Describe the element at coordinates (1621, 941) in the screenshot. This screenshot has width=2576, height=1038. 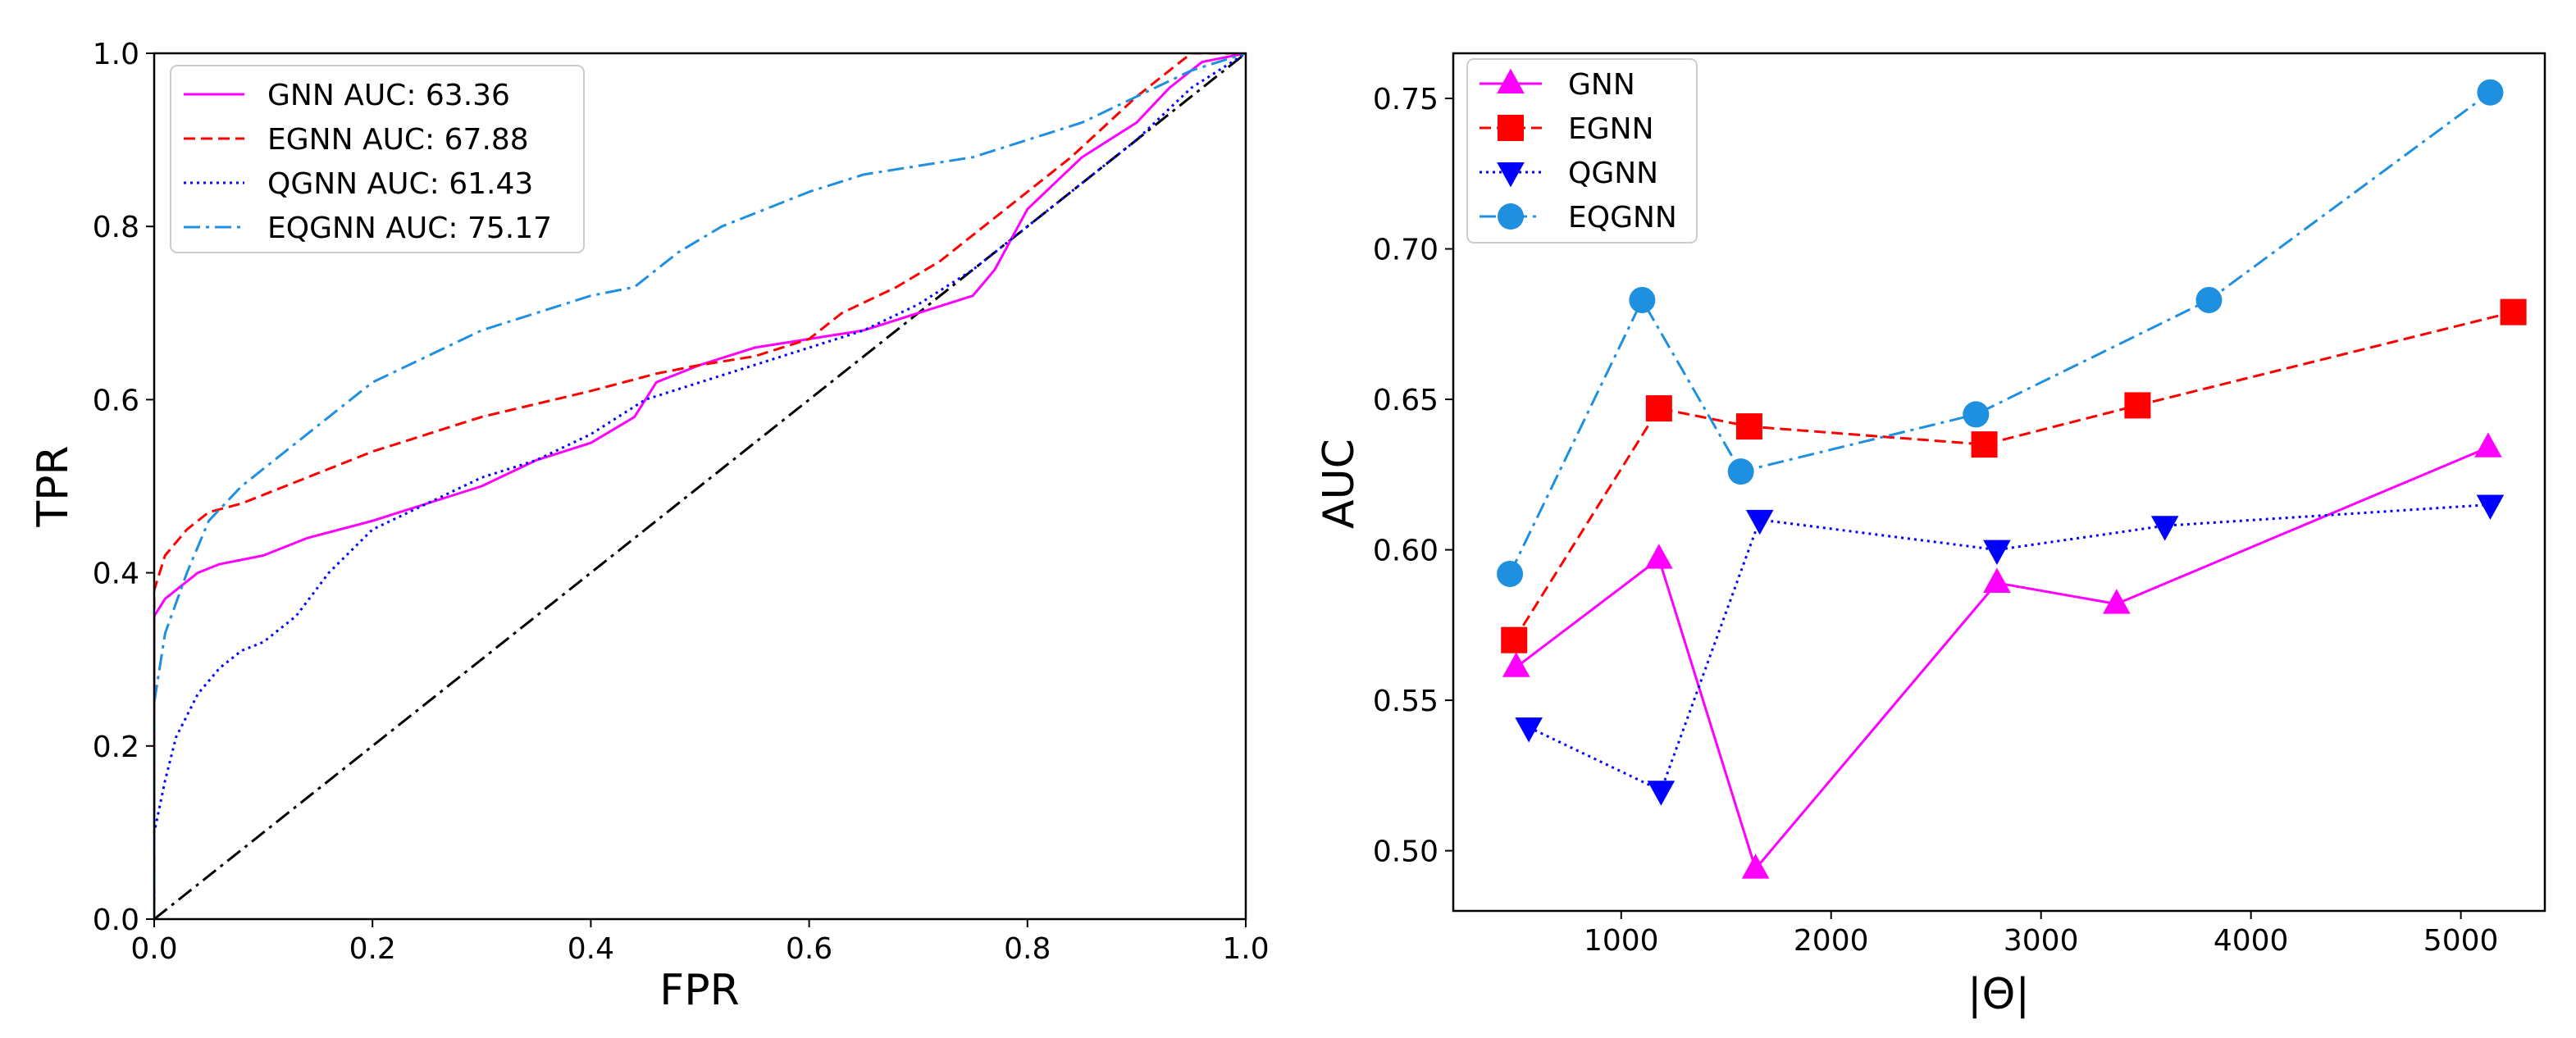
I see `auc-xtick-label: 1000` at that location.